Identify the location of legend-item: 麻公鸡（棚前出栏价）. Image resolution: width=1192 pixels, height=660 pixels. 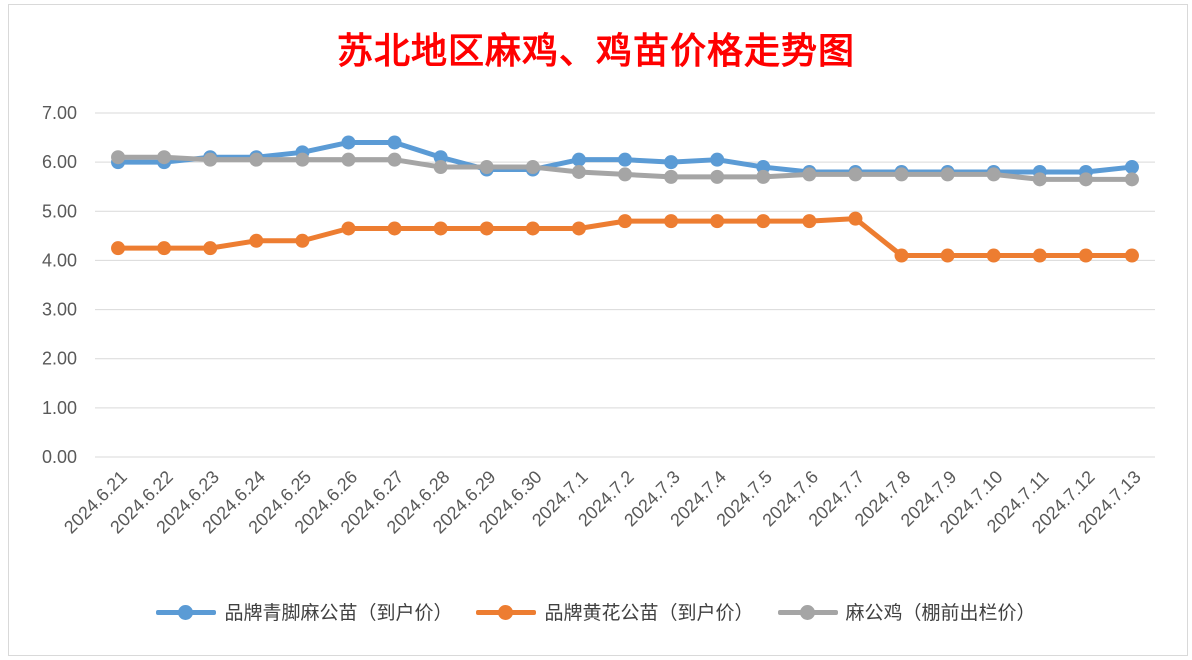
(906, 611).